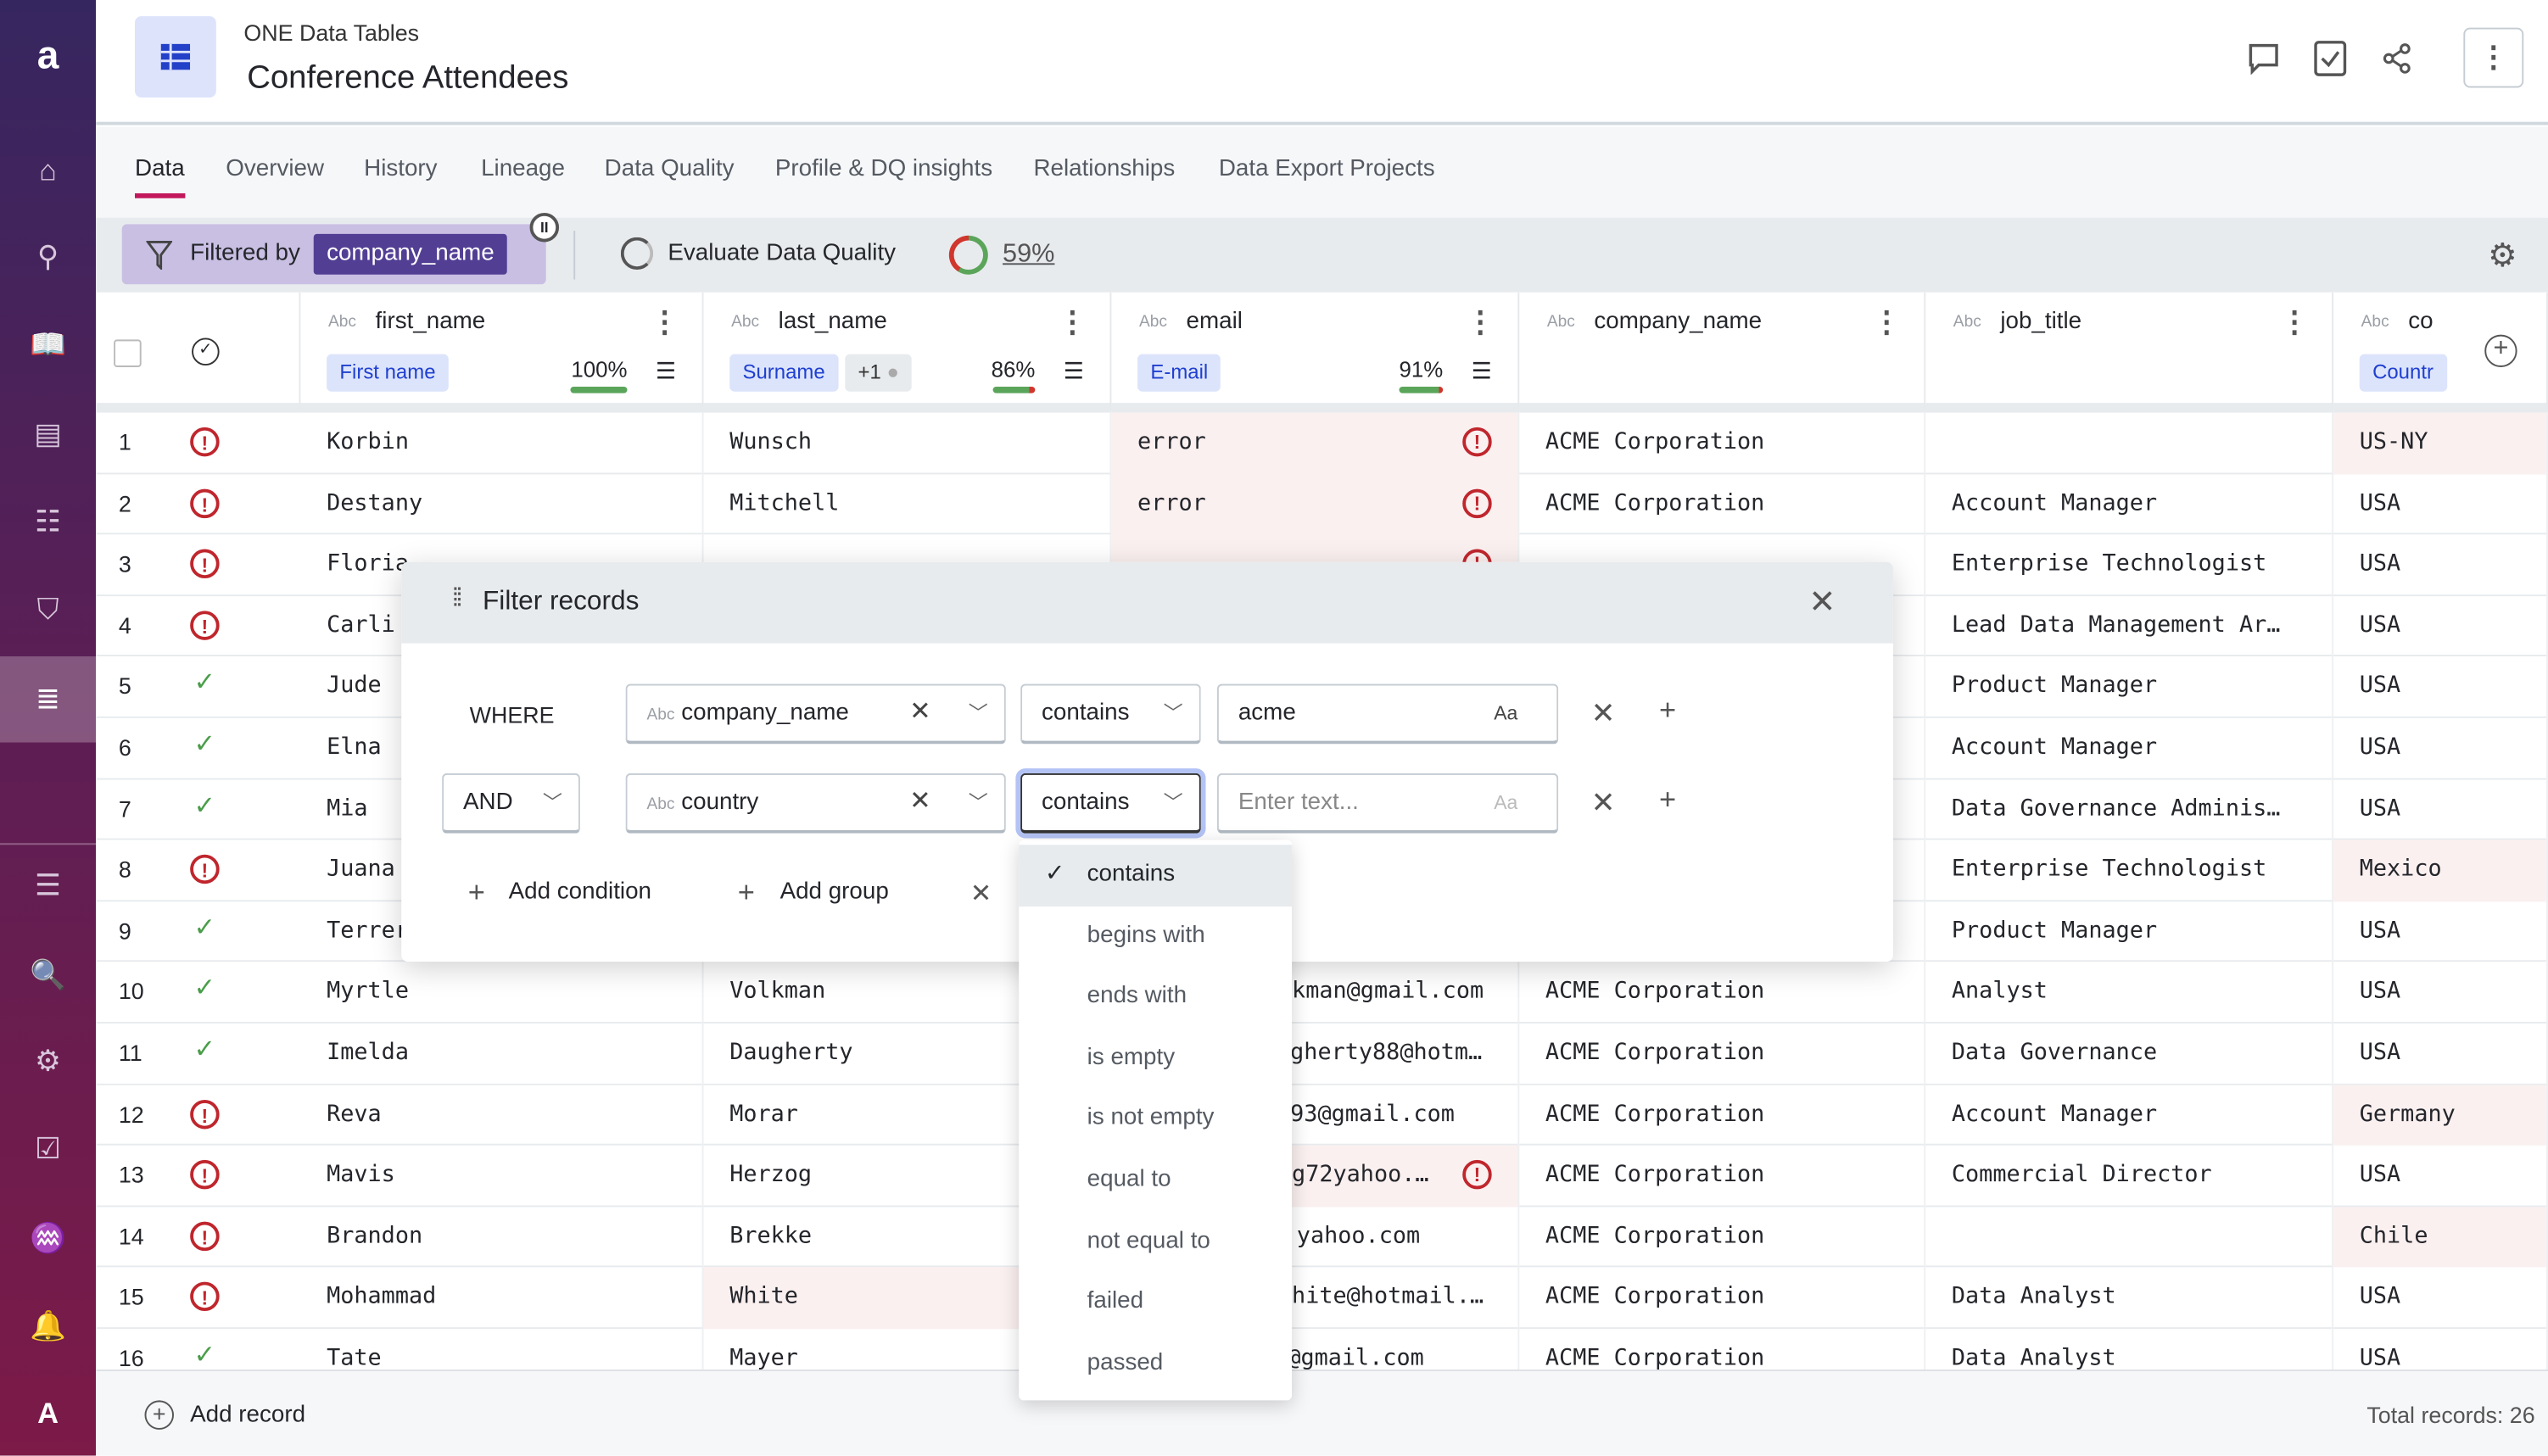 The height and width of the screenshot is (1456, 2548). Describe the element at coordinates (784, 373) in the screenshot. I see `business-term-tag: Surname` at that location.